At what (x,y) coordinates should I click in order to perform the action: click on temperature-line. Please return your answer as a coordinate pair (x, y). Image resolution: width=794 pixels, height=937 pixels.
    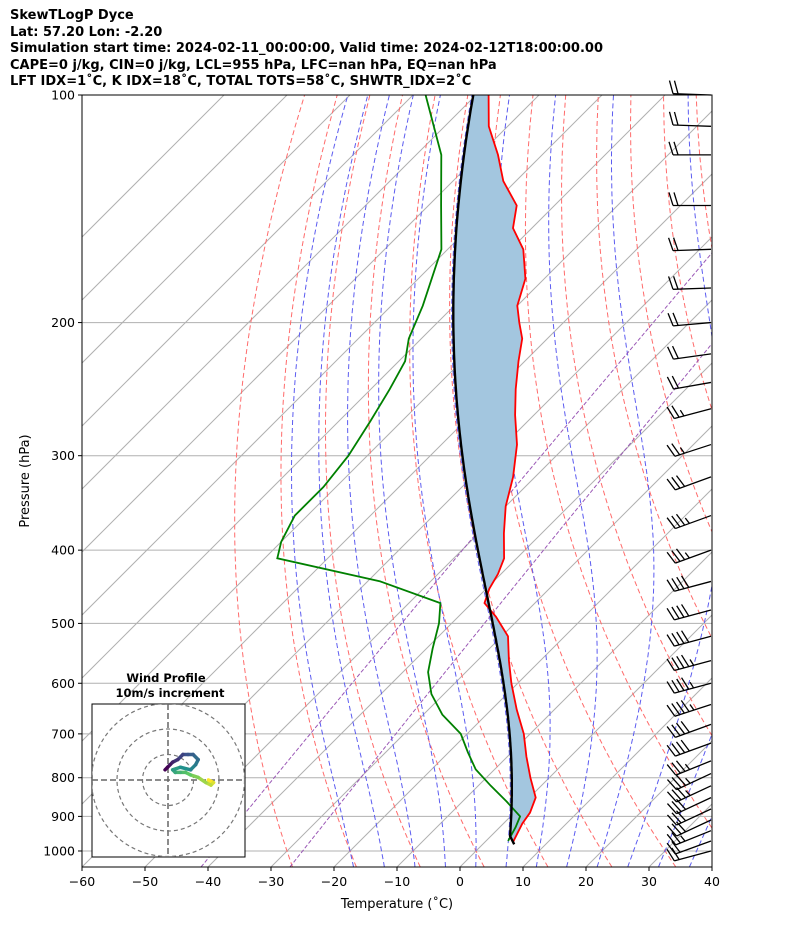
    Looking at the image, I should click on (510, 469).